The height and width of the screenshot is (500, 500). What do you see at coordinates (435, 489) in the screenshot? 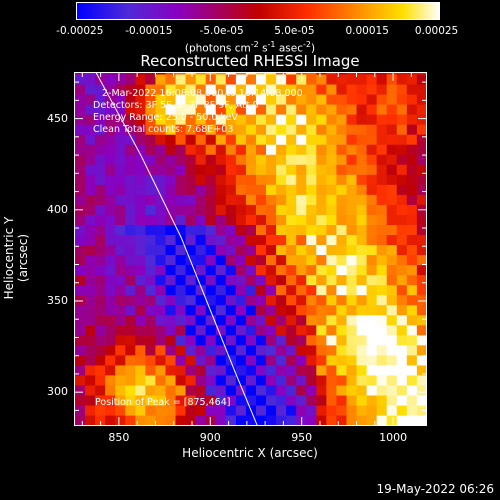
I see `timestamp: 19-May-2022 06:26` at bounding box center [435, 489].